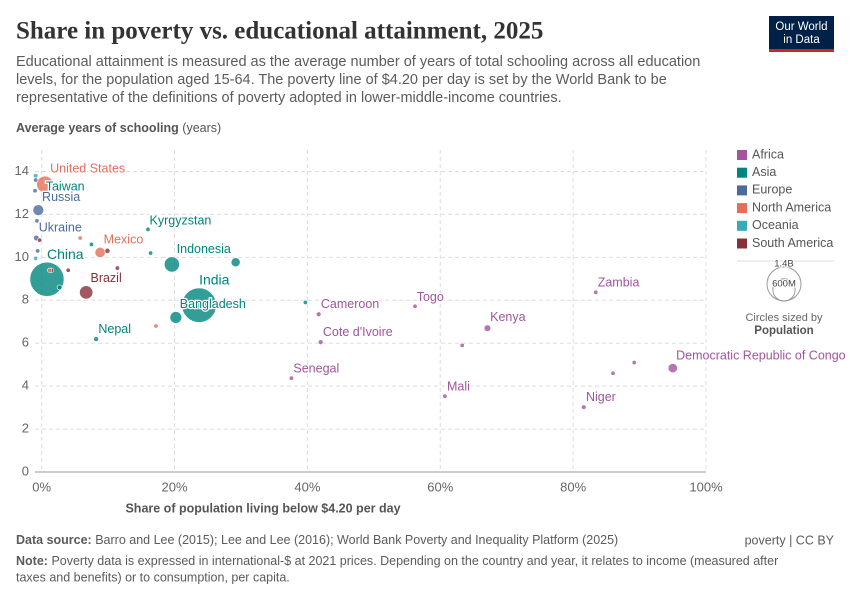 The height and width of the screenshot is (600, 850). Describe the element at coordinates (791, 207) in the screenshot. I see `legend-label: North America` at that location.